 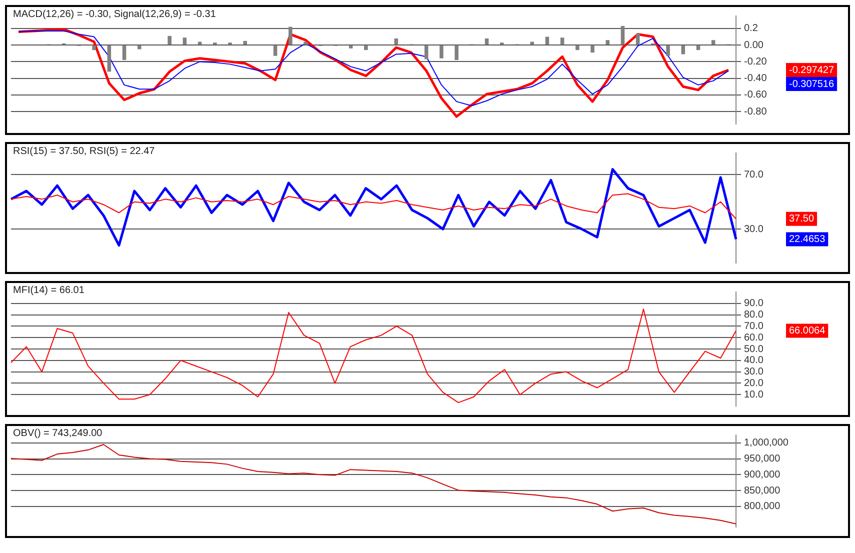 I want to click on y-tick-label: 950,000, so click(x=762, y=459).